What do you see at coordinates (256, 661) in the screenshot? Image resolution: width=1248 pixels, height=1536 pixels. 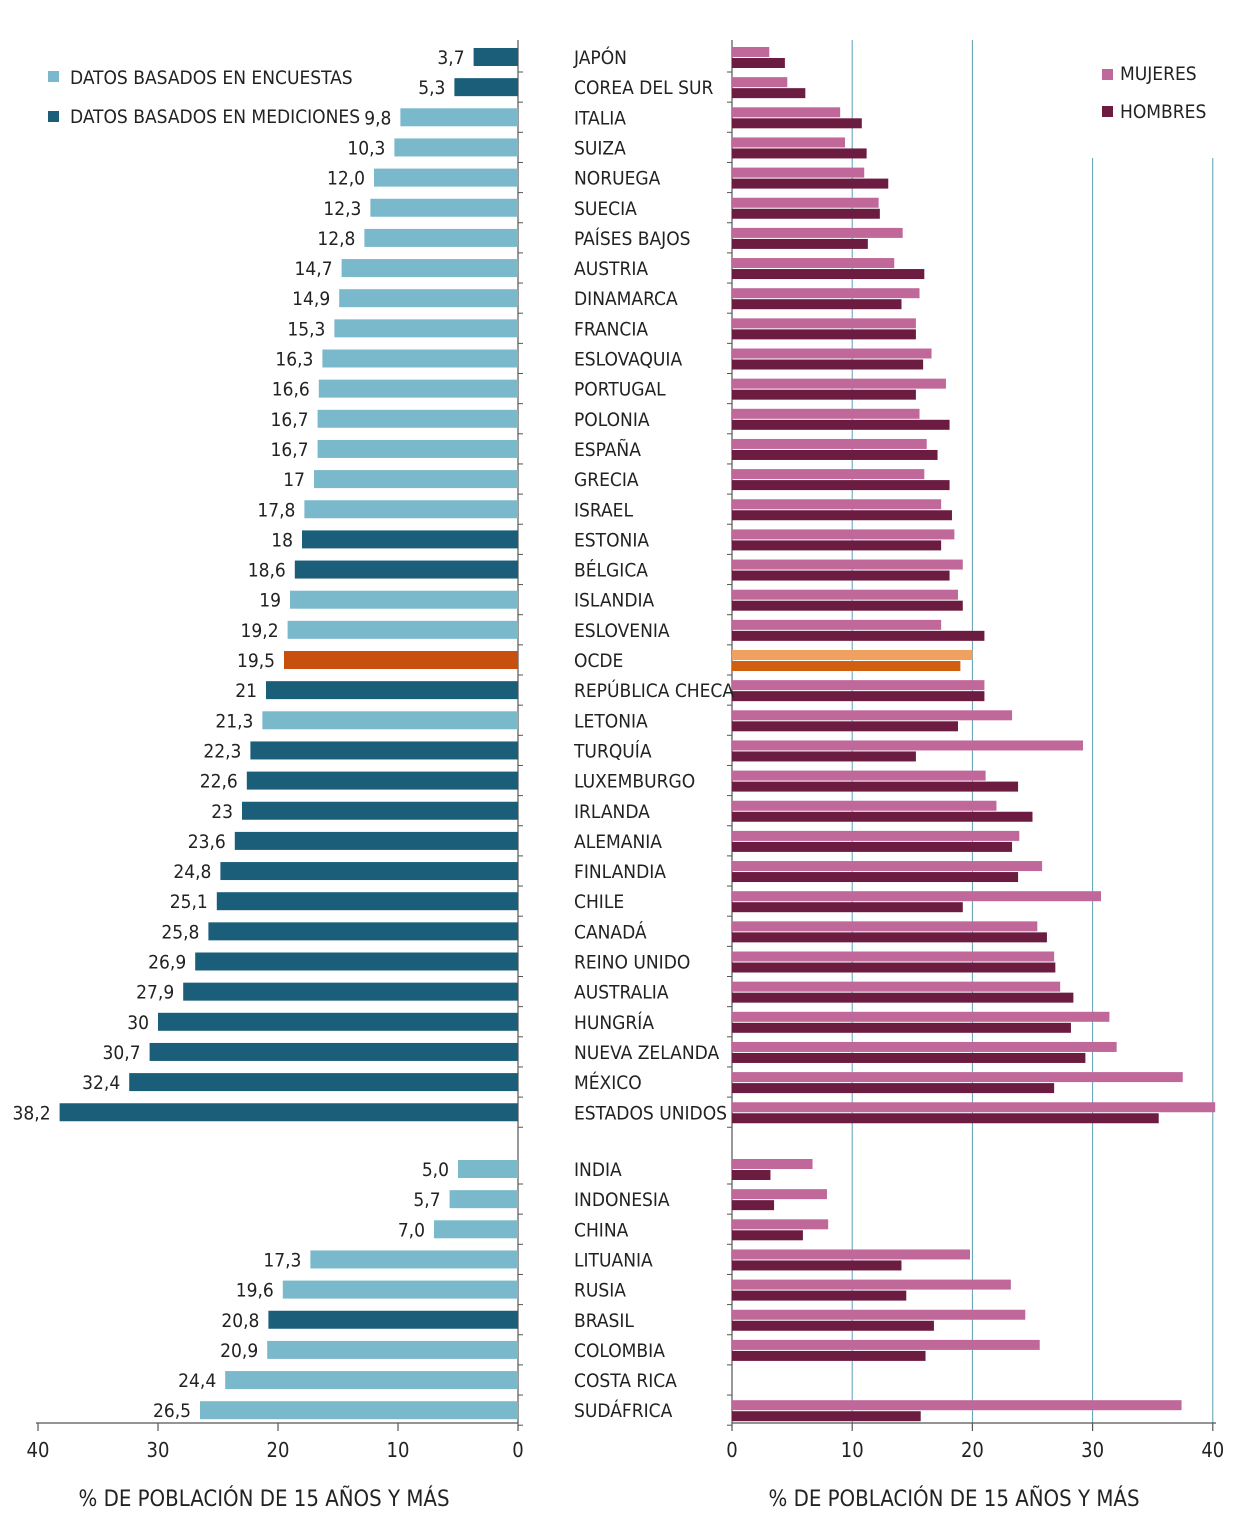 I see `left-value-label: 19,5` at bounding box center [256, 661].